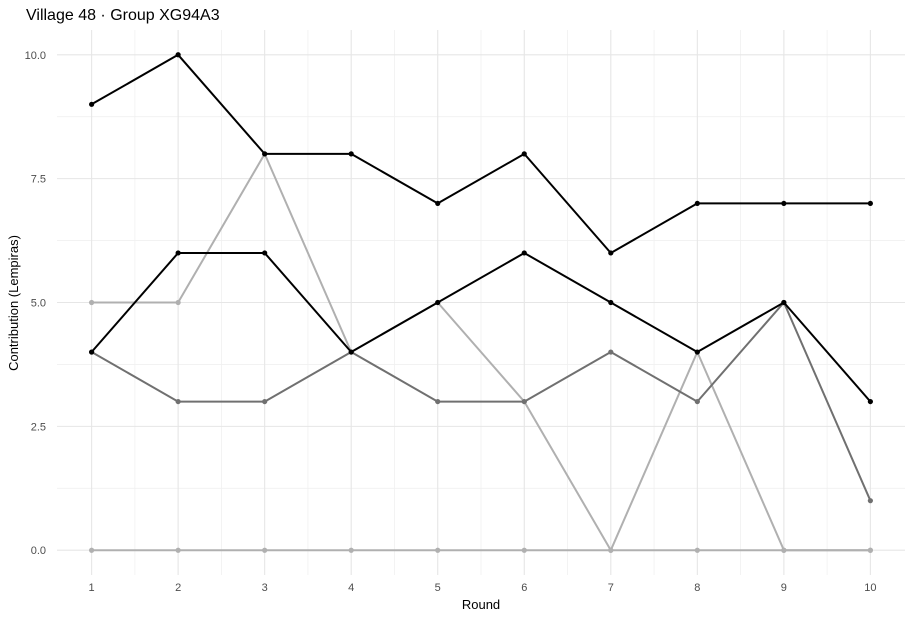  Describe the element at coordinates (351, 588) in the screenshot. I see `x-tick-label: 4` at that location.